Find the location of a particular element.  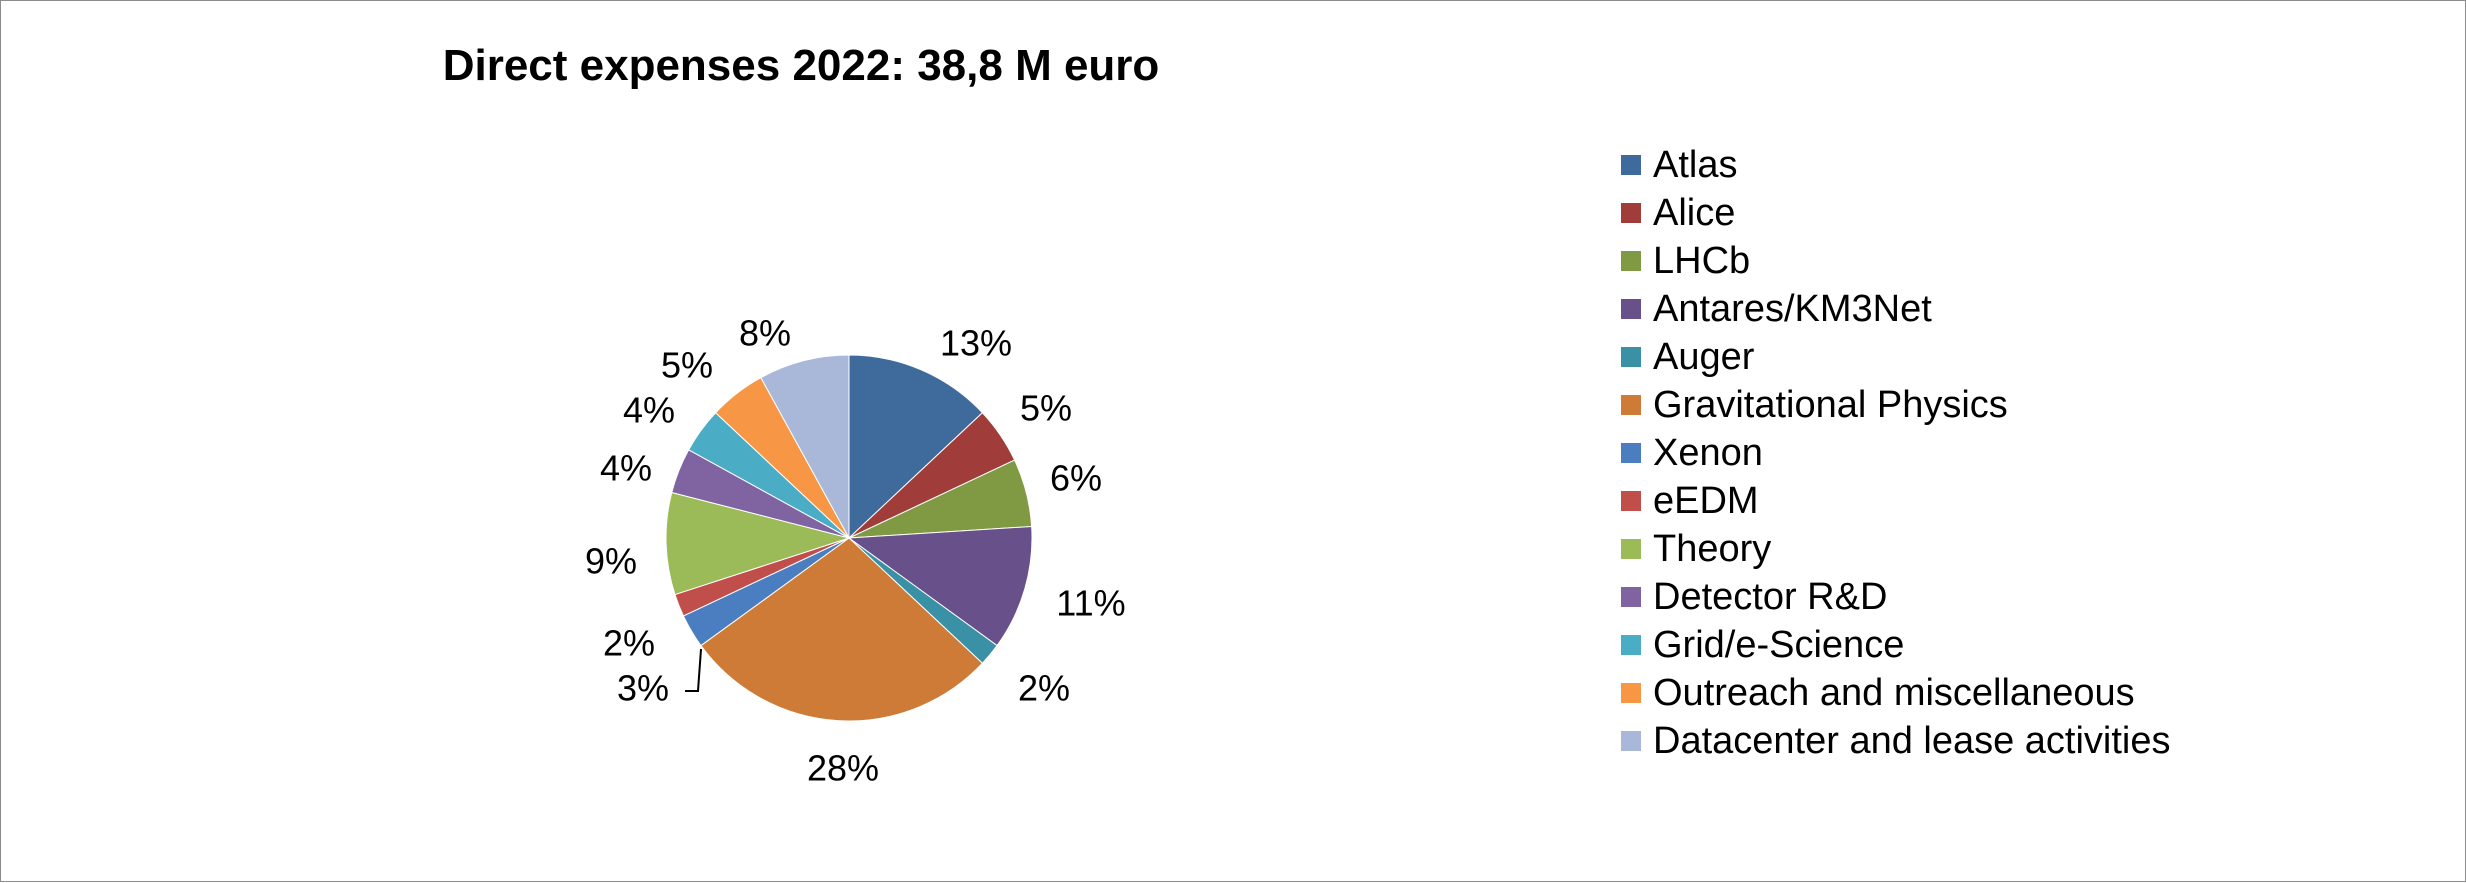

data-label: 11% is located at coordinates (1090, 603).